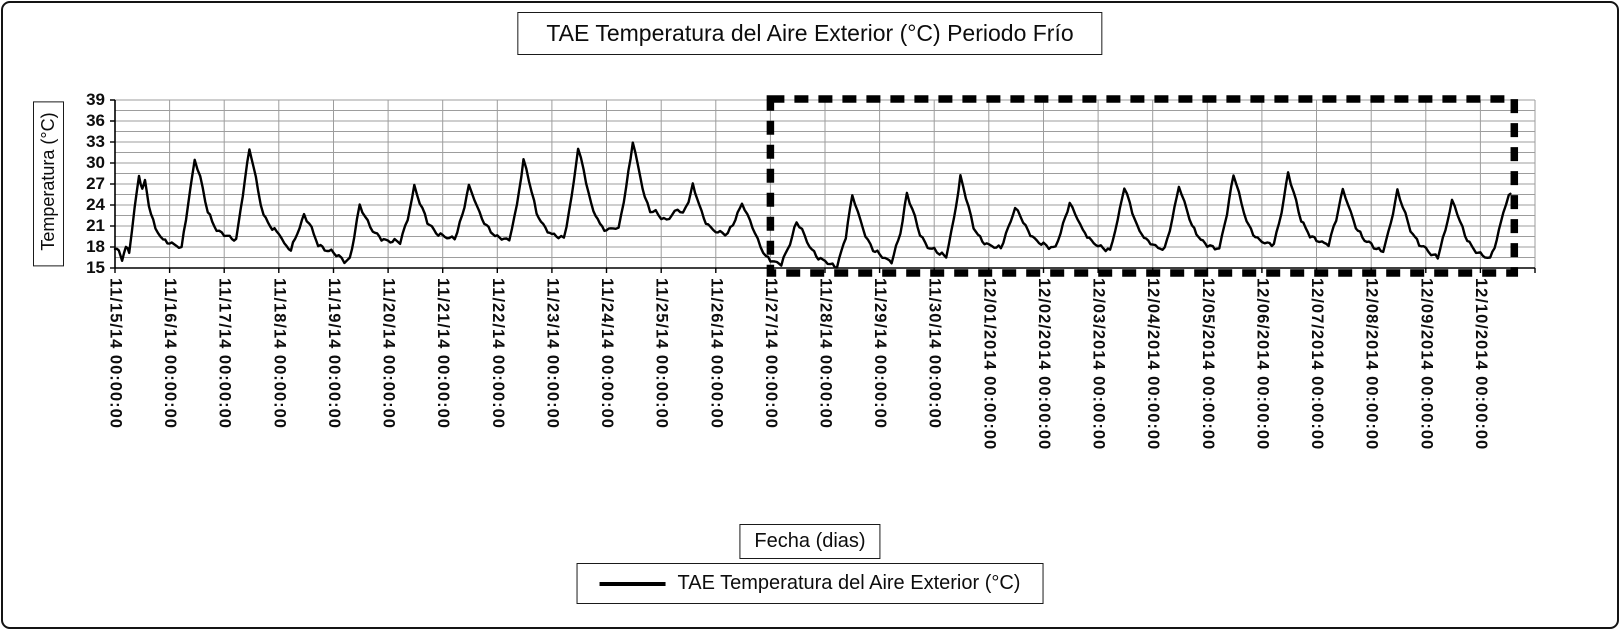  Describe the element at coordinates (95, 162) in the screenshot. I see `y-tick-label: 30` at that location.